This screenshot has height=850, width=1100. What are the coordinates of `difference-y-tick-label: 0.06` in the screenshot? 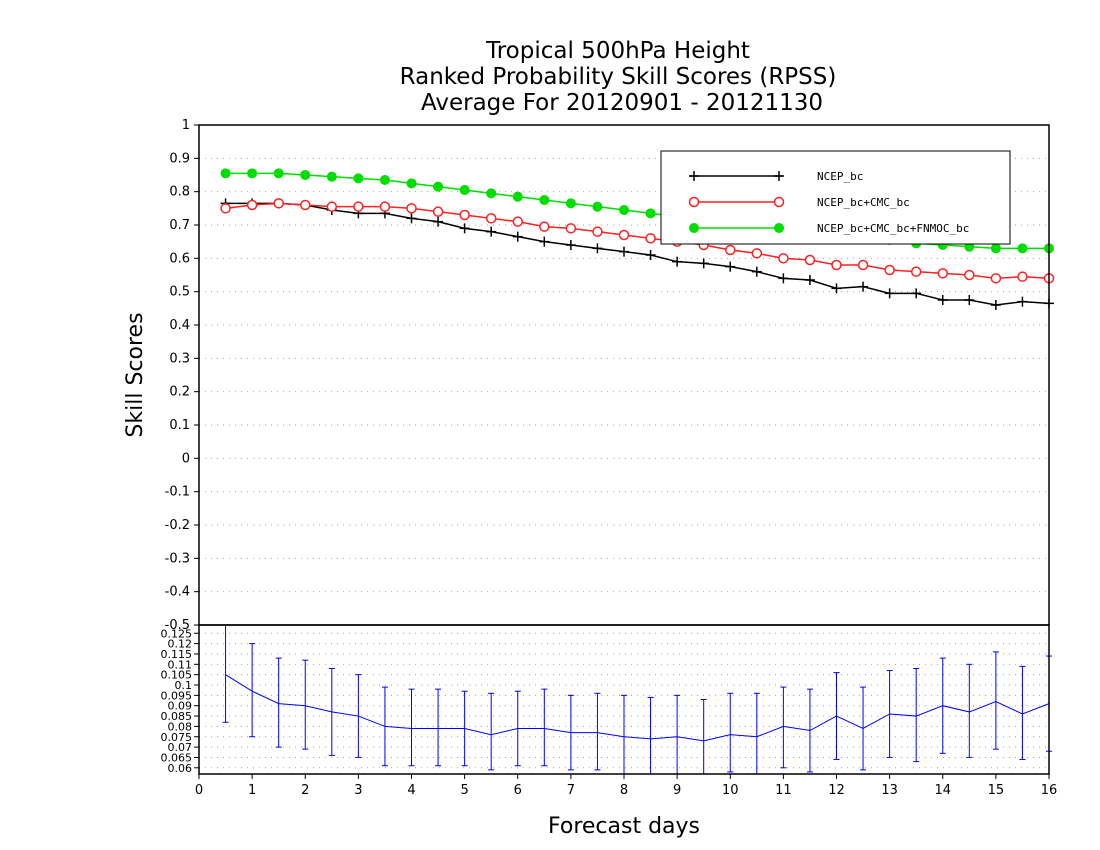 It's located at (180, 768).